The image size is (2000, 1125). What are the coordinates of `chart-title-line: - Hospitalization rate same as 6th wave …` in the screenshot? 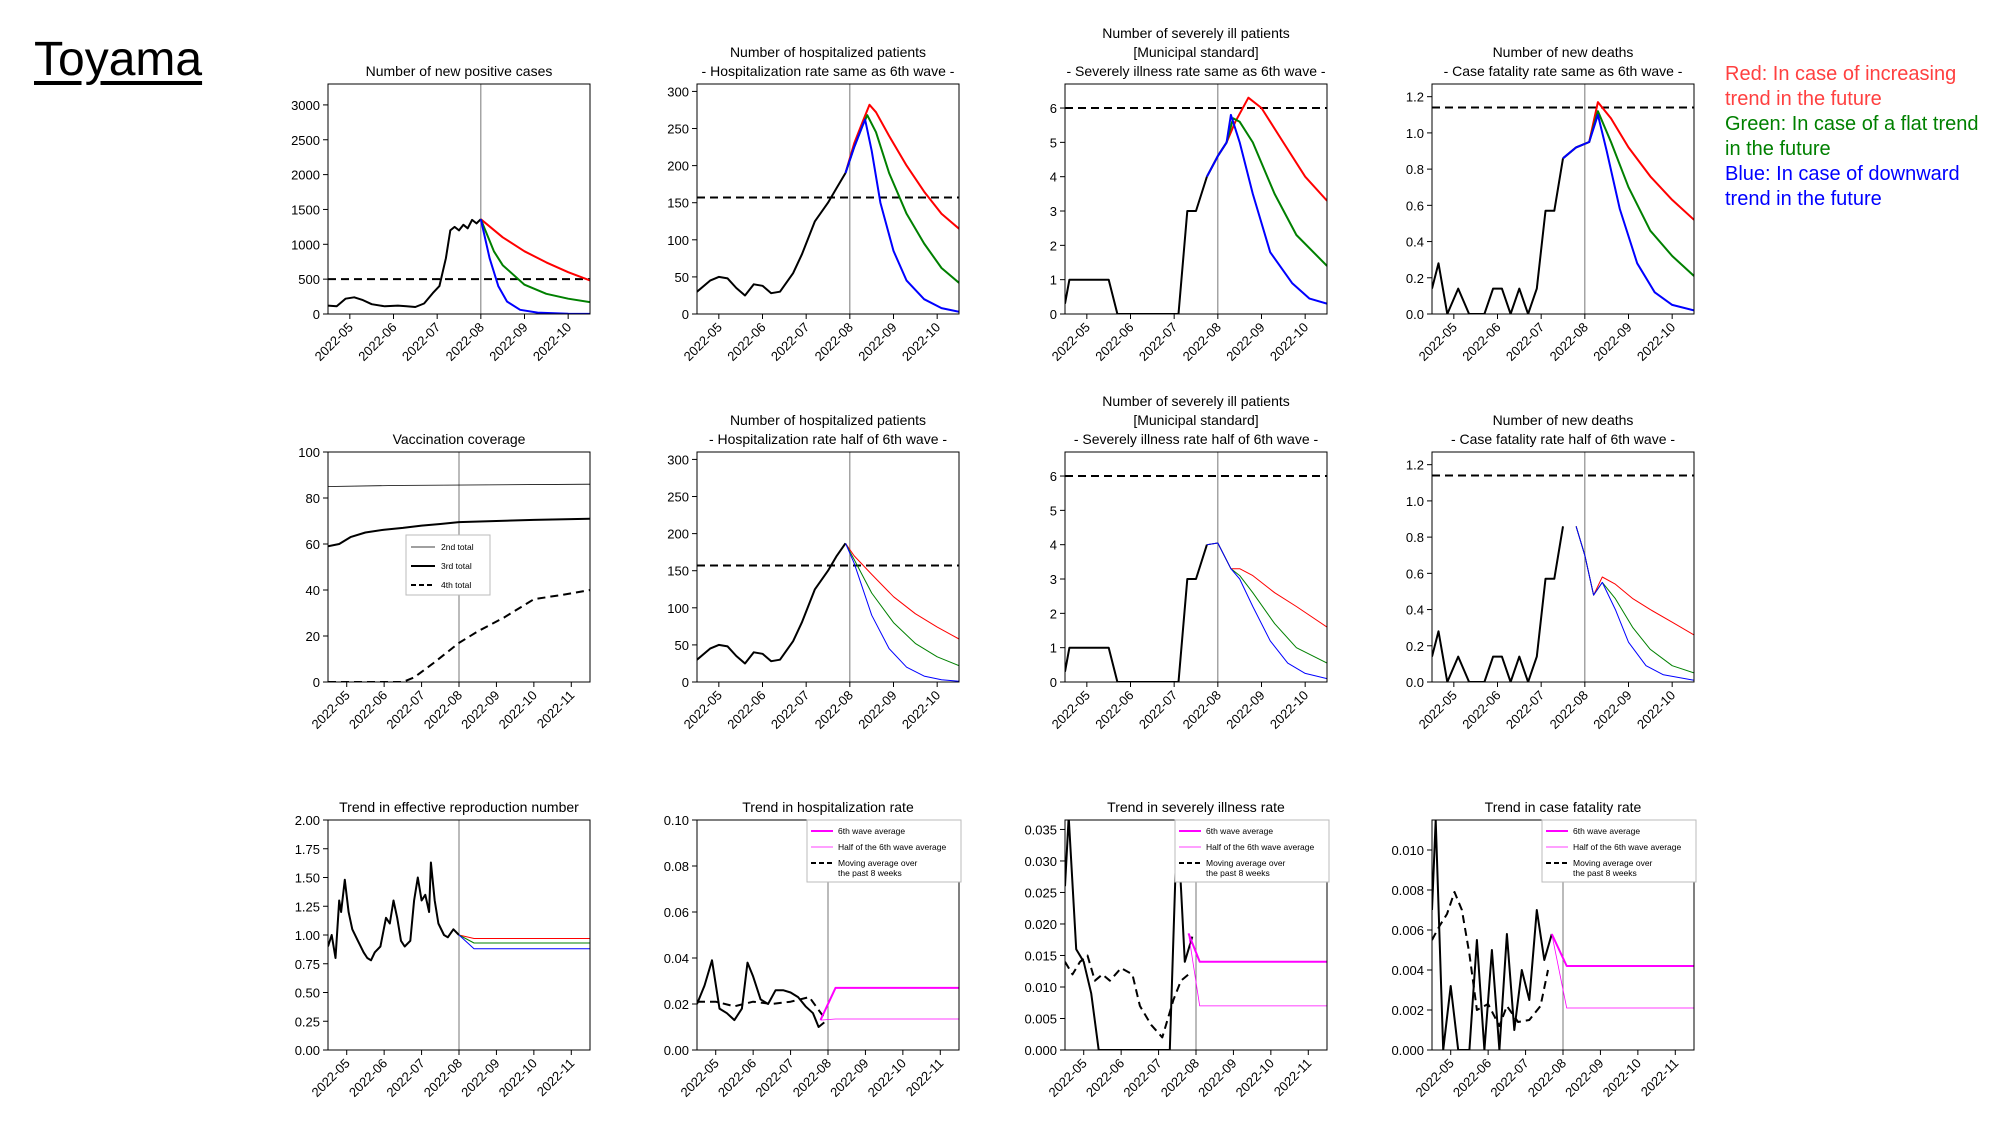 It's located at (828, 71).